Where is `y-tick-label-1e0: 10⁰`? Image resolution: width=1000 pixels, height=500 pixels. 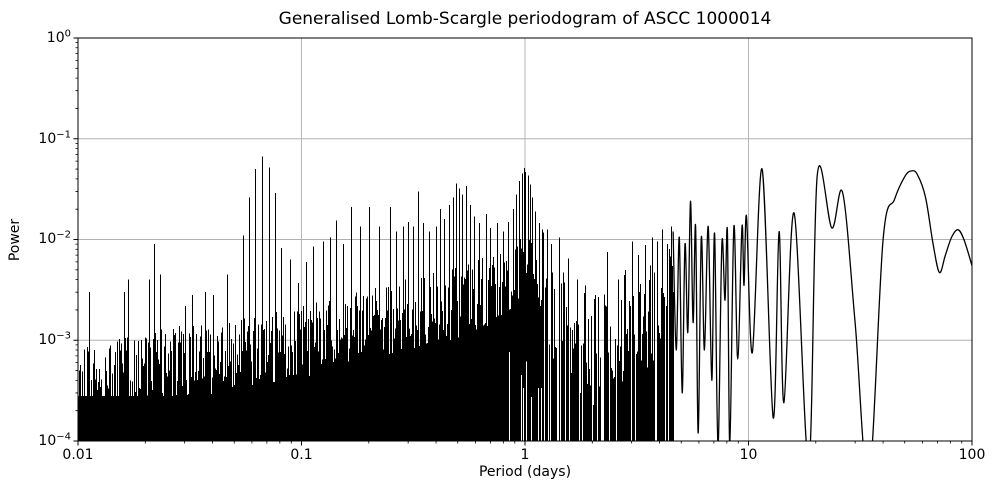 y-tick-label-1e0: 10⁰ is located at coordinates (58, 36).